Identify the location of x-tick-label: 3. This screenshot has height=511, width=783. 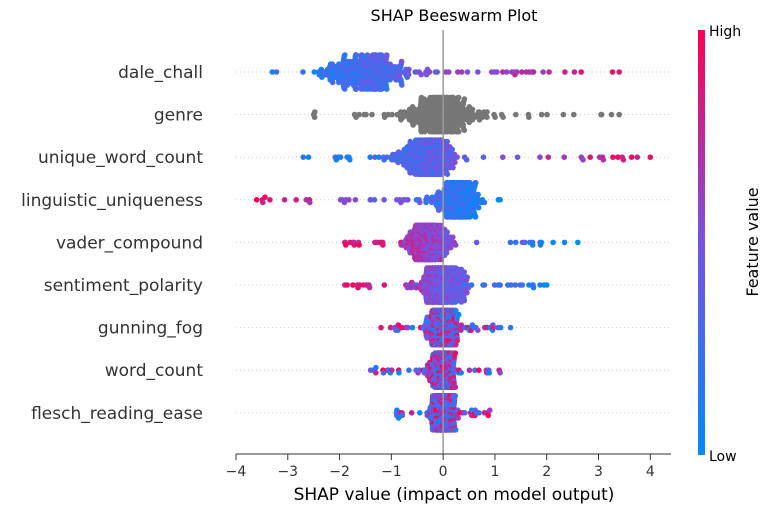
(598, 472).